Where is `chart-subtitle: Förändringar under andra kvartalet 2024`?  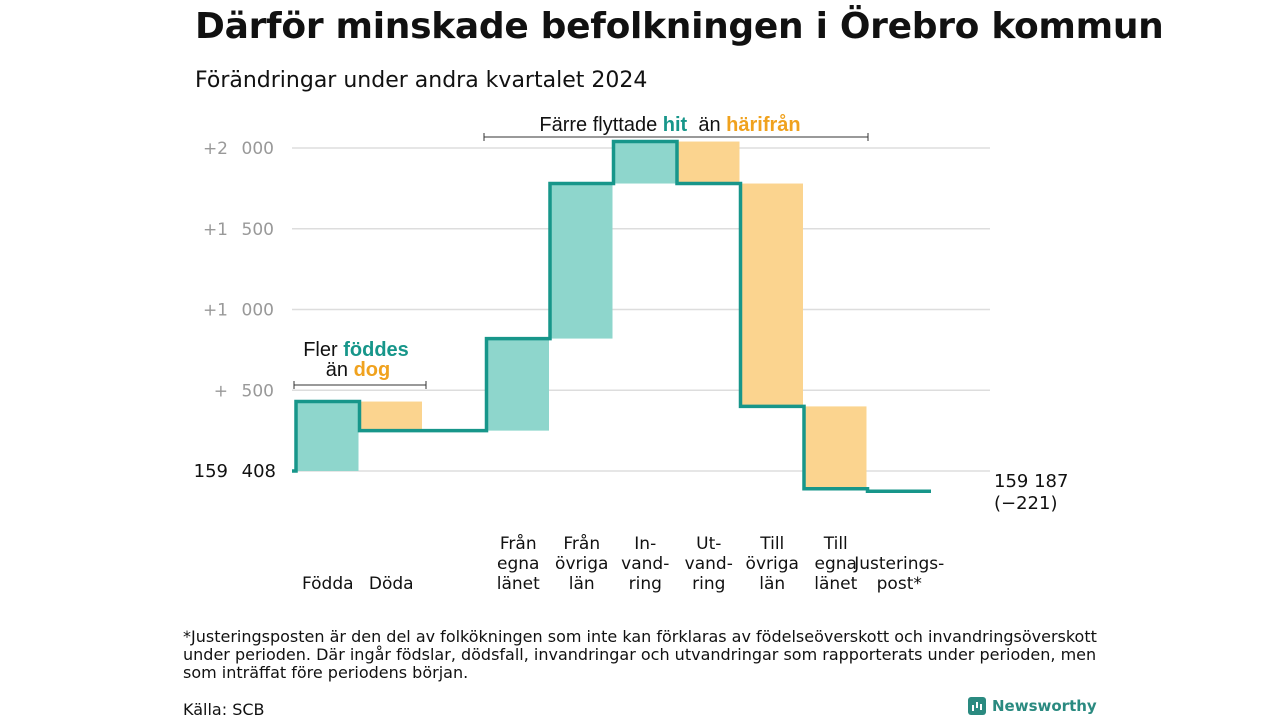
chart-subtitle: Förändringar under andra kvartalet 2024 is located at coordinates (421, 80).